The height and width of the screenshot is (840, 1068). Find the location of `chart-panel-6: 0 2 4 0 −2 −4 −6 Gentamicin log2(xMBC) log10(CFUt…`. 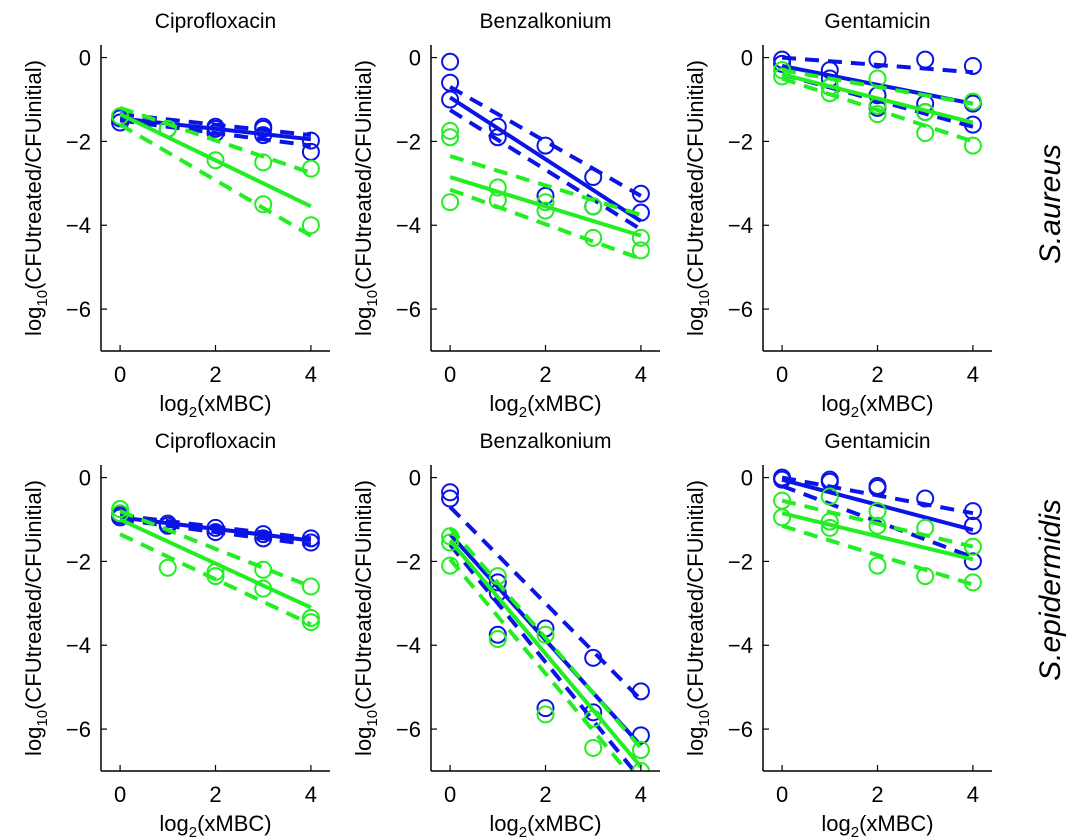

chart-panel-6: 0 2 4 0 −2 −4 −6 Gentamicin log2(xMBC) log10(CFUt… is located at coordinates (837, 635).